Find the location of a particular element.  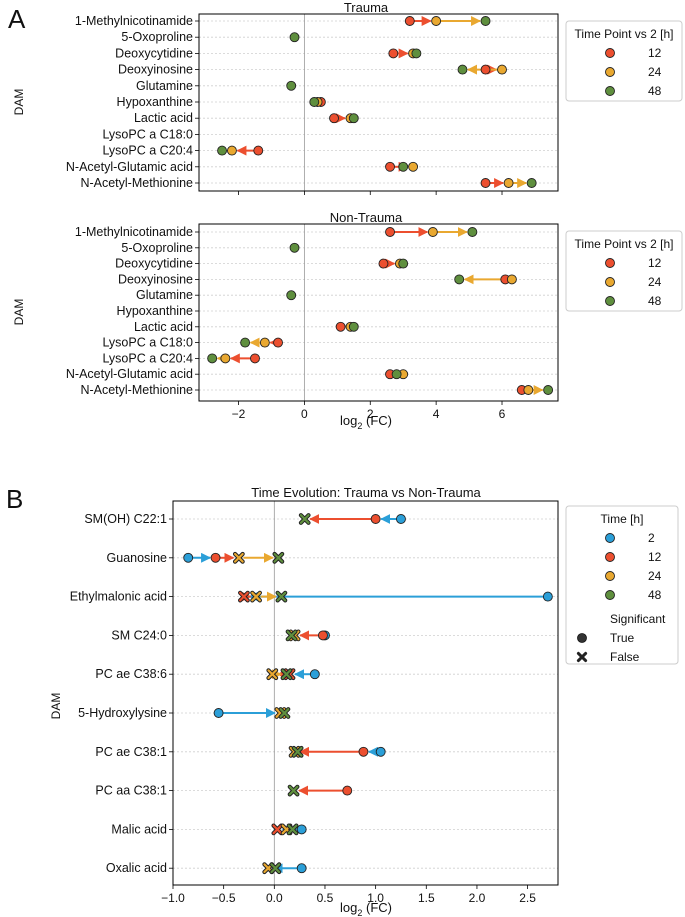

evolution-xlabel: log2 (FC) is located at coordinates (366, 908).